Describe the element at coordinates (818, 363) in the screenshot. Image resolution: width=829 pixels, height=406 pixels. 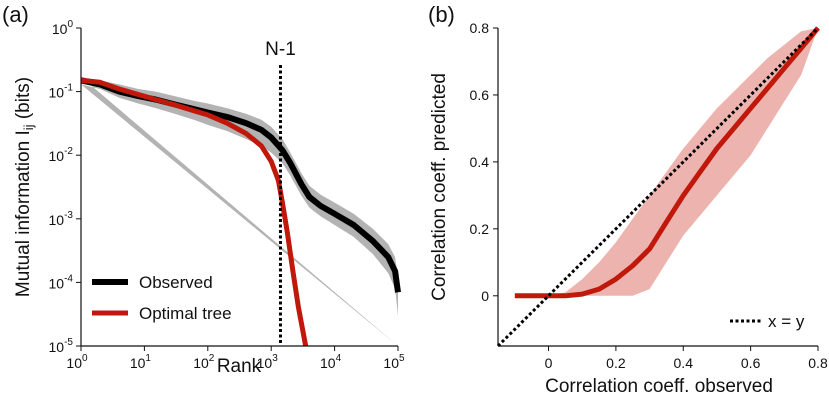
I see `x-tick-label: 0.8` at that location.